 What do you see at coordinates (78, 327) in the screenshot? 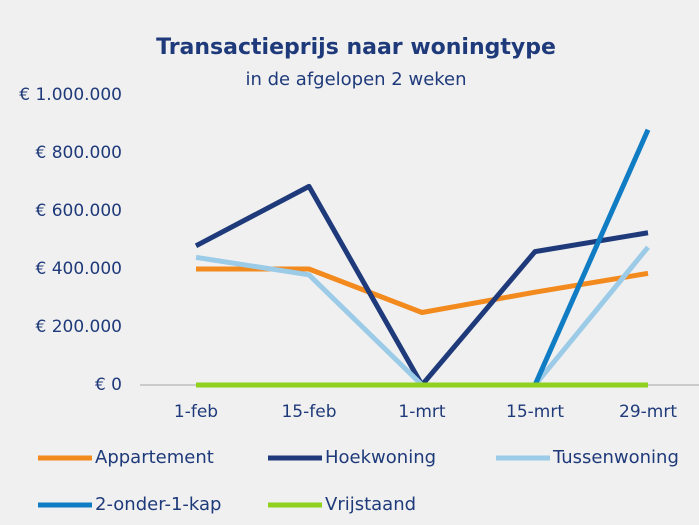
I see `y-tick-label: € 200.000` at bounding box center [78, 327].